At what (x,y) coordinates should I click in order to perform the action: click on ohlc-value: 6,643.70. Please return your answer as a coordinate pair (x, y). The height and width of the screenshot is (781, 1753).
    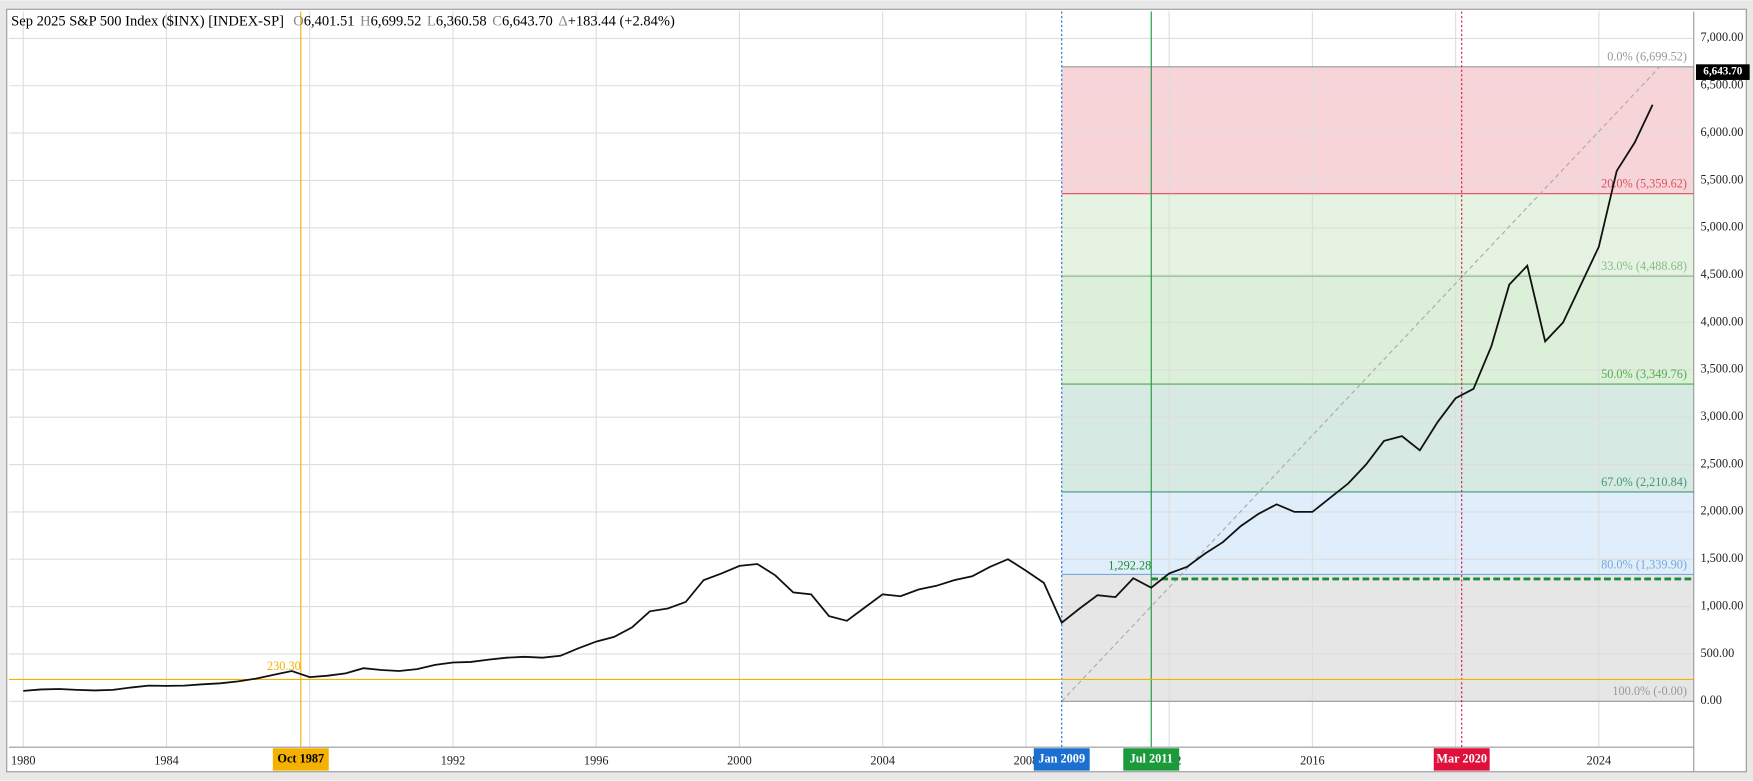
    Looking at the image, I should click on (527, 22).